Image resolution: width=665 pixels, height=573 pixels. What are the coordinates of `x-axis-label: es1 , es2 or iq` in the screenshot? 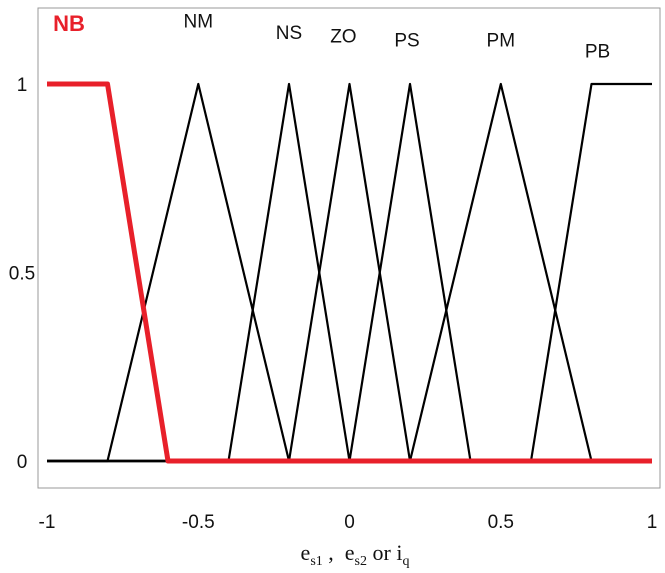 It's located at (355, 554).